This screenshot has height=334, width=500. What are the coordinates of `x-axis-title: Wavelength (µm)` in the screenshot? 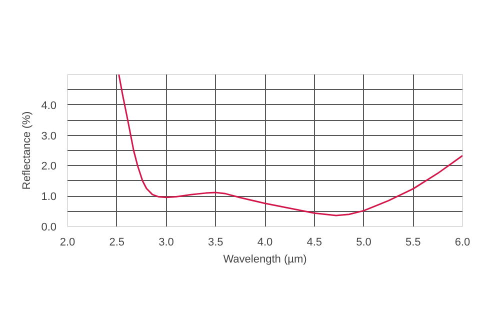 It's located at (265, 260).